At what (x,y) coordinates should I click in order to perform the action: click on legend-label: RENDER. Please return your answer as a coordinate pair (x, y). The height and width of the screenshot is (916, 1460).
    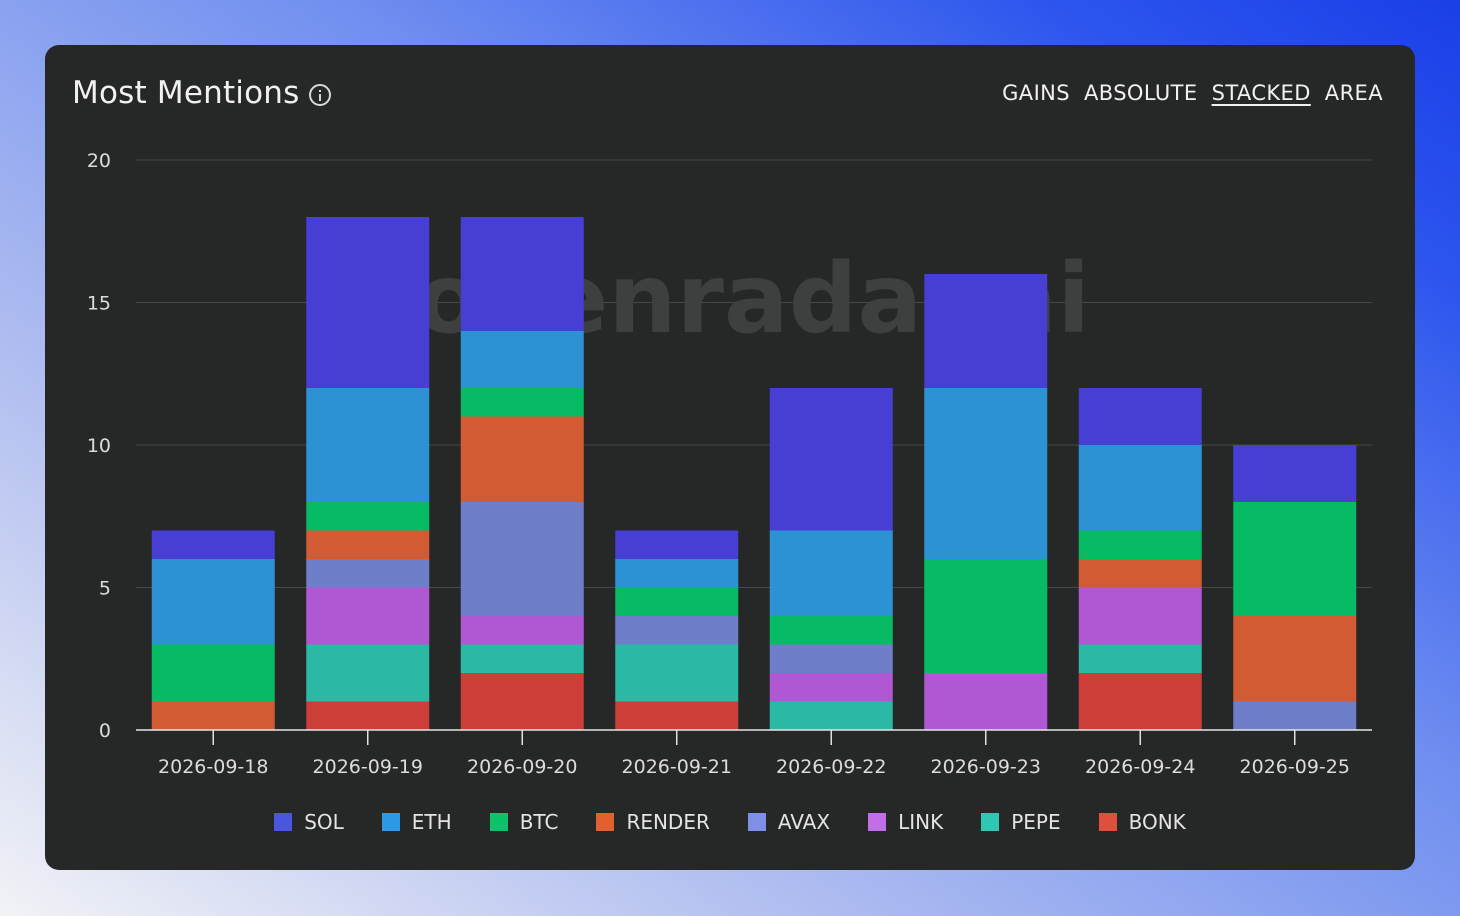
    Looking at the image, I should click on (668, 822).